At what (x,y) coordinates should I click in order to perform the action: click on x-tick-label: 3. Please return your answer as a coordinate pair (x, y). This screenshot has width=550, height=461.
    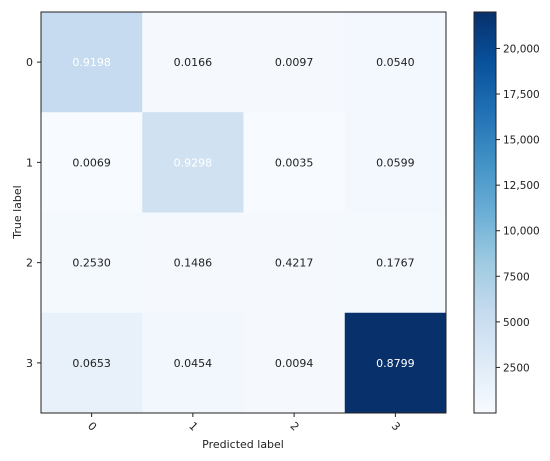
    Looking at the image, I should click on (396, 426).